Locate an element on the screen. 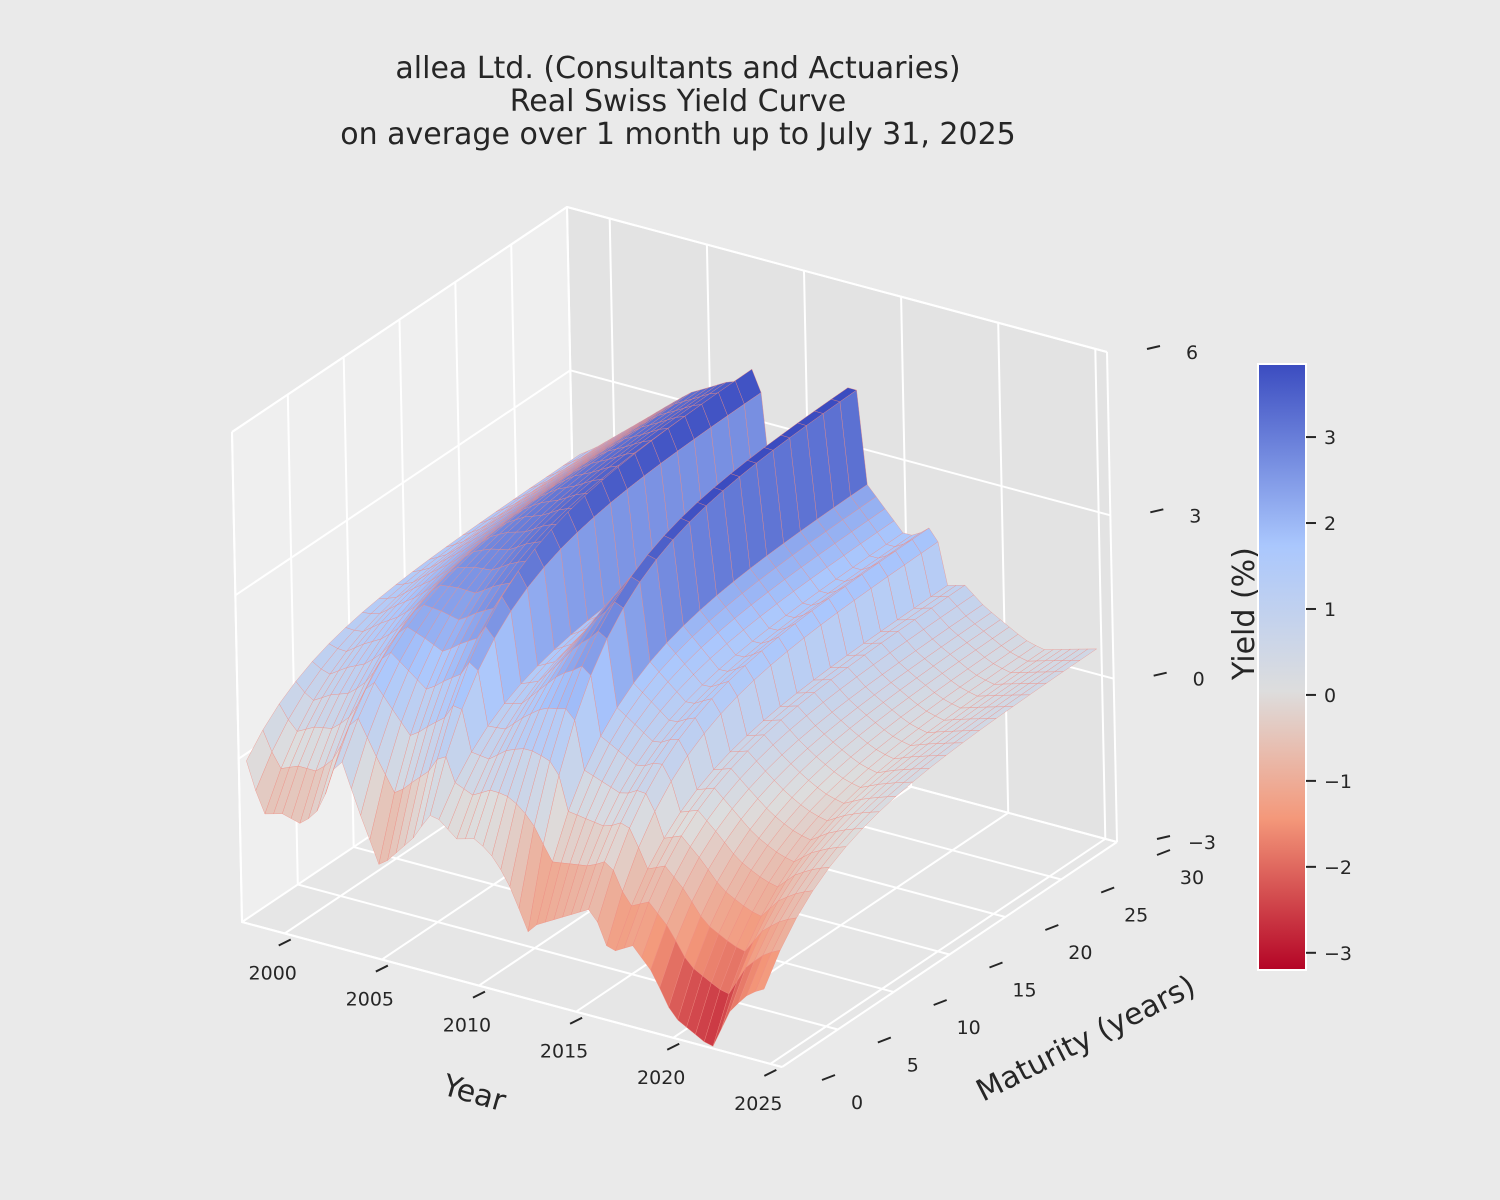 Image resolution: width=1500 pixels, height=1200 pixels. z-tick-label: 3 is located at coordinates (1195, 516).